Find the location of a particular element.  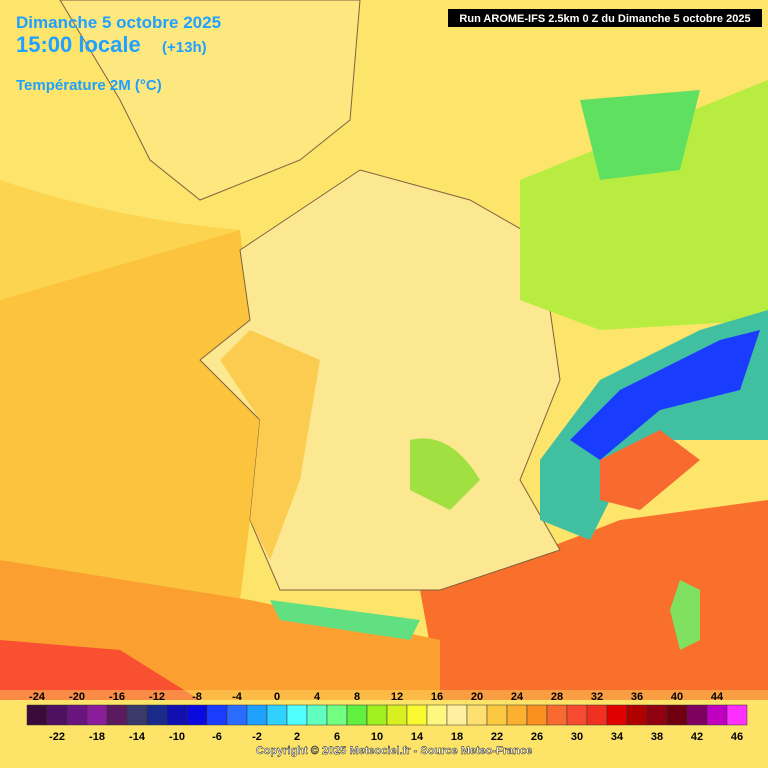

legend-label: 46 is located at coordinates (737, 737).